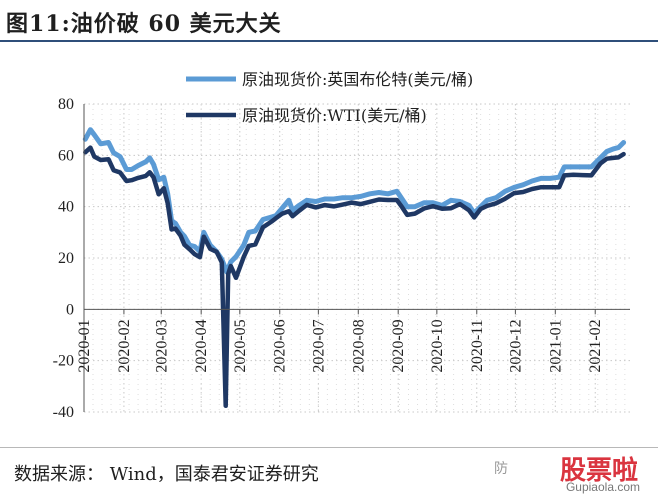 The height and width of the screenshot is (500, 658). What do you see at coordinates (70, 309) in the screenshot?
I see `y-tick-label: 0` at bounding box center [70, 309].